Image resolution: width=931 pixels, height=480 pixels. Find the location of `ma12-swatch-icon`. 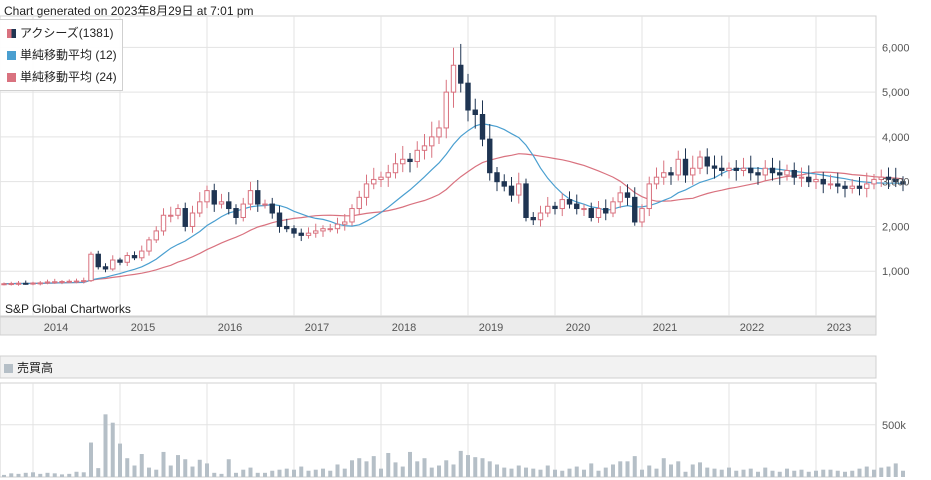

ma12-swatch-icon is located at coordinates (11, 55).